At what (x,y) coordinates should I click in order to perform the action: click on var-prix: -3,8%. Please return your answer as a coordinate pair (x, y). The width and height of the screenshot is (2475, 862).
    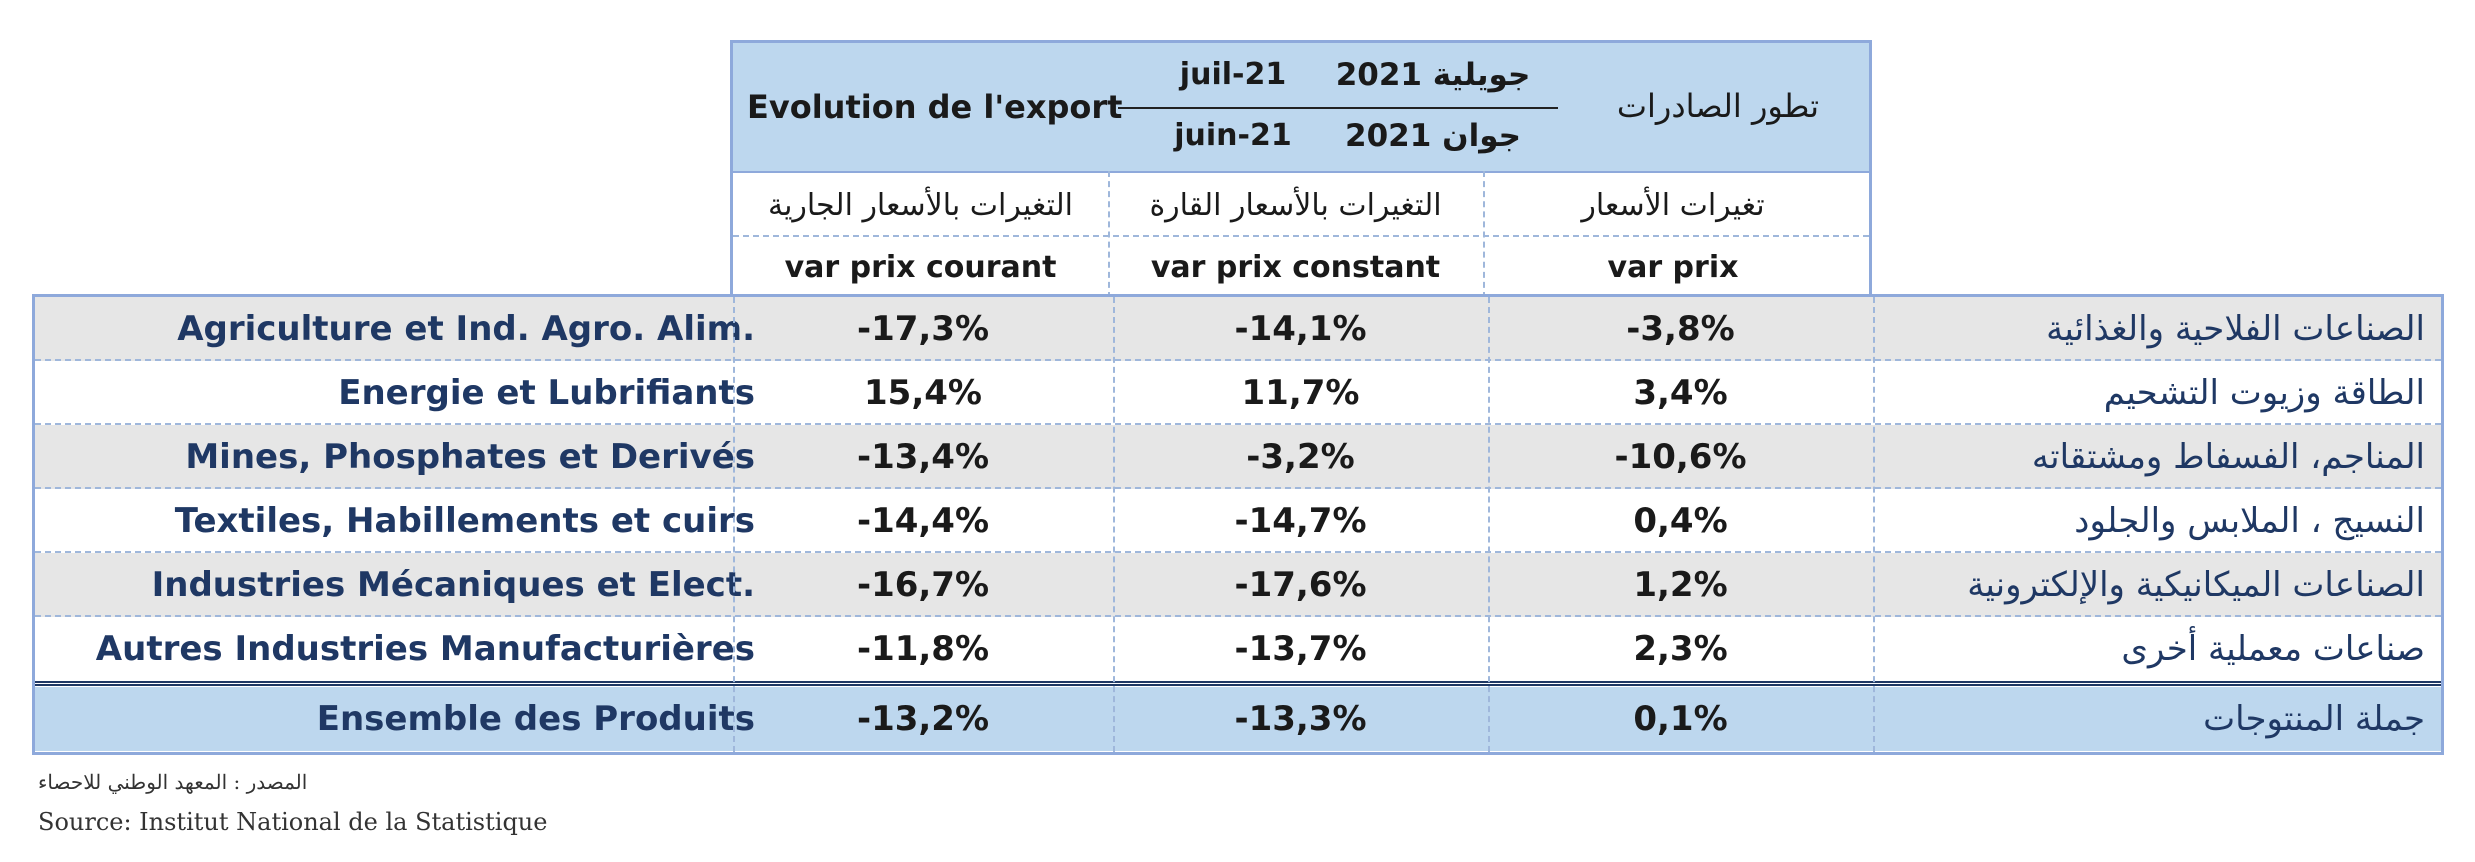
    Looking at the image, I should click on (1680, 329).